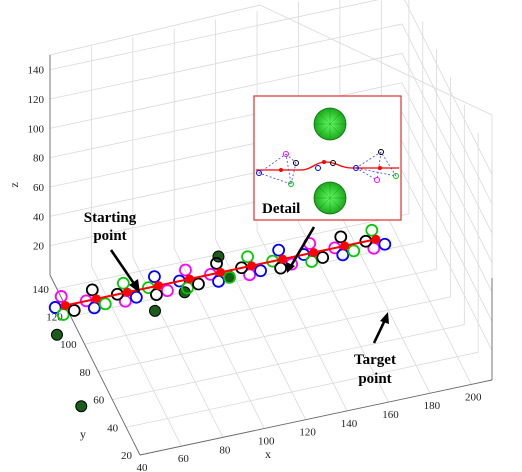 This screenshot has height=472, width=522. What do you see at coordinates (127, 456) in the screenshot?
I see `y-tick-label: 20` at bounding box center [127, 456].